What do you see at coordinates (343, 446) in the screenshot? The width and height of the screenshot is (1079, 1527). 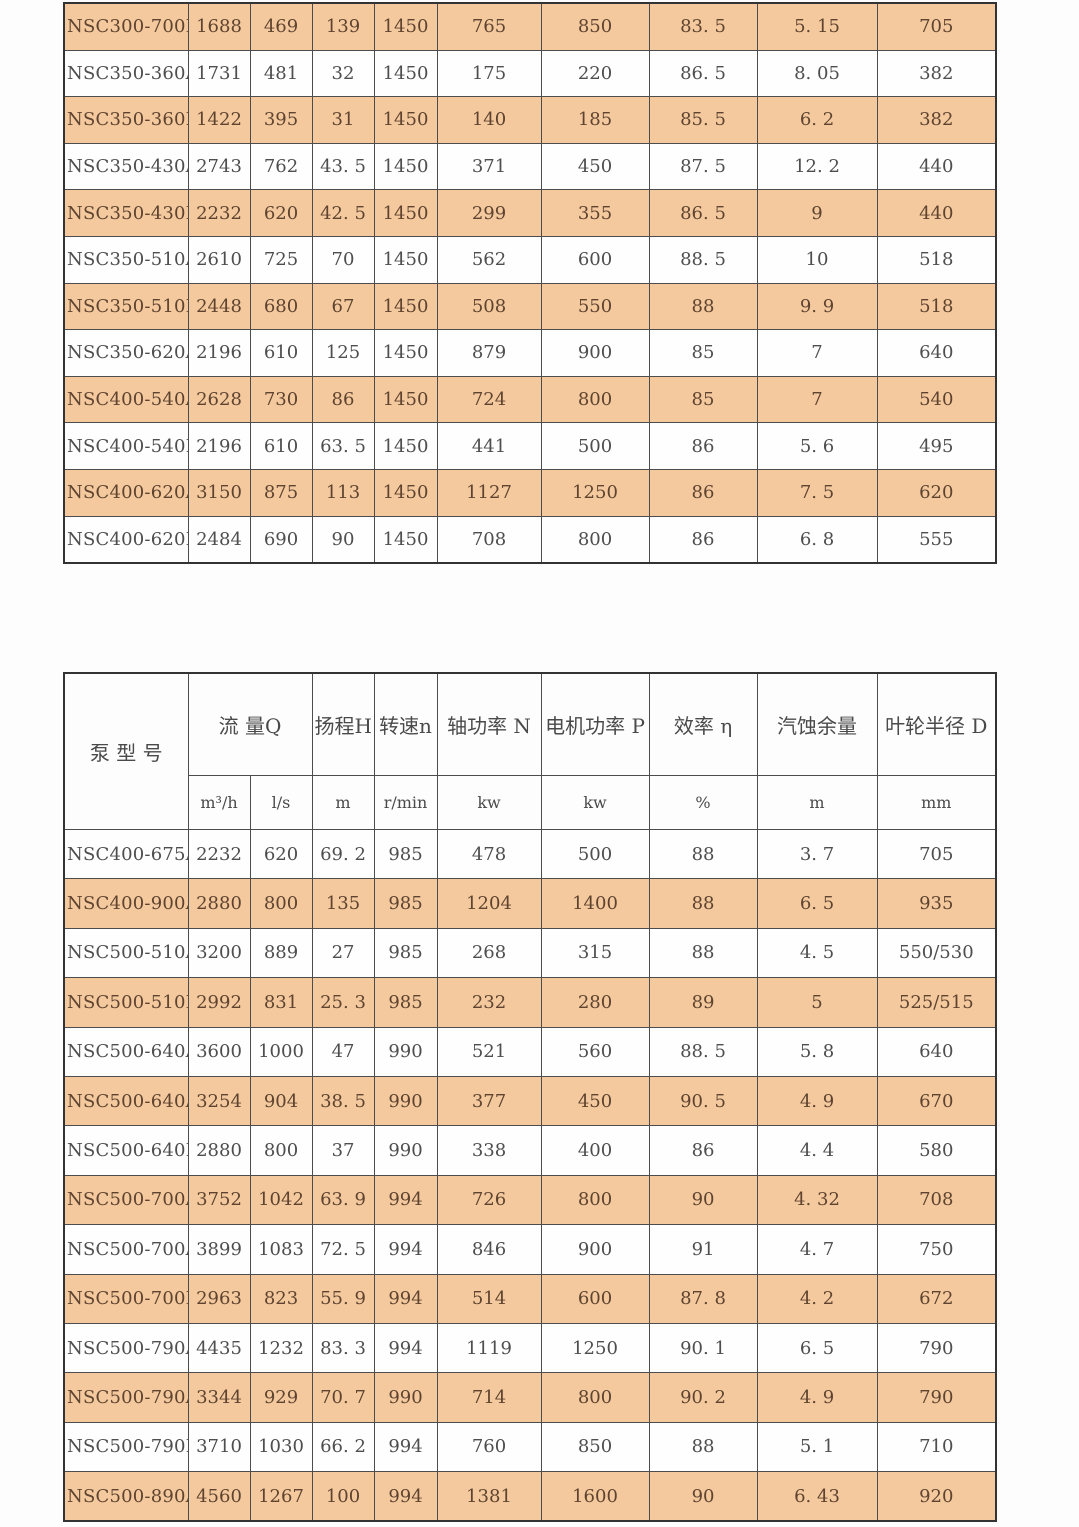 I see `value-cell: 63. 5` at bounding box center [343, 446].